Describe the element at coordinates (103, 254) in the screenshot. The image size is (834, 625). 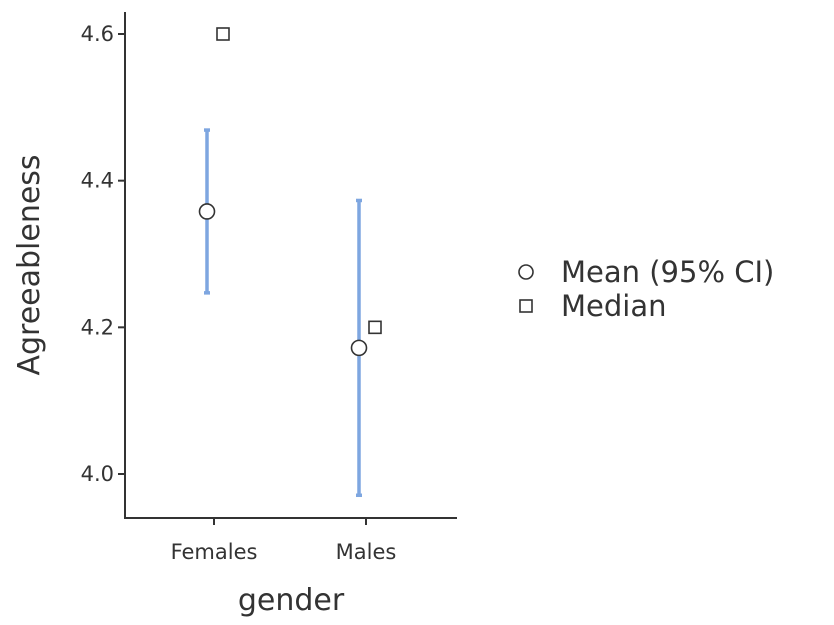
I see `y-ticks: 4.0 4.2 4.4 4.6` at that location.